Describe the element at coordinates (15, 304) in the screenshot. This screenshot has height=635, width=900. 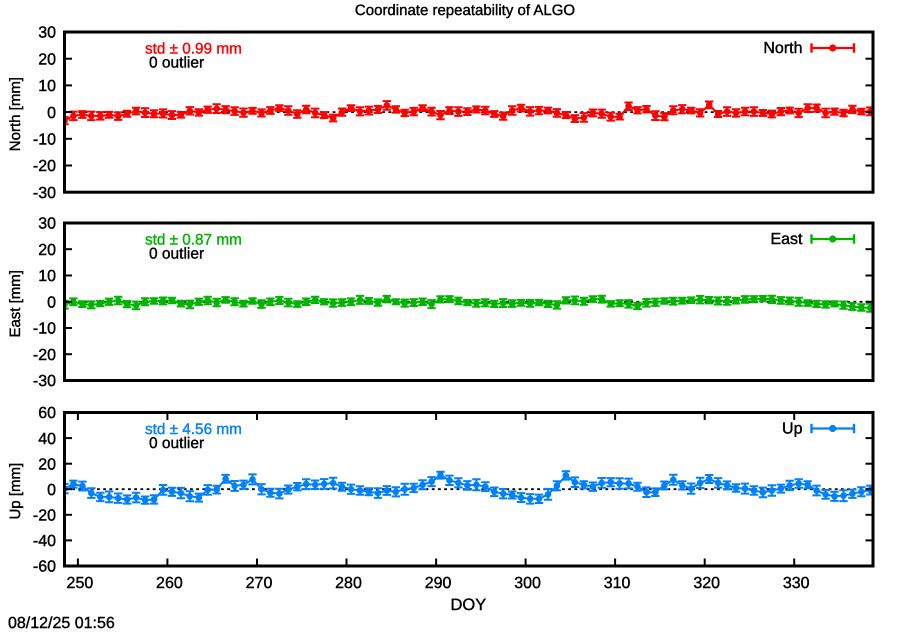
I see `svg-text: East [mm]` at that location.